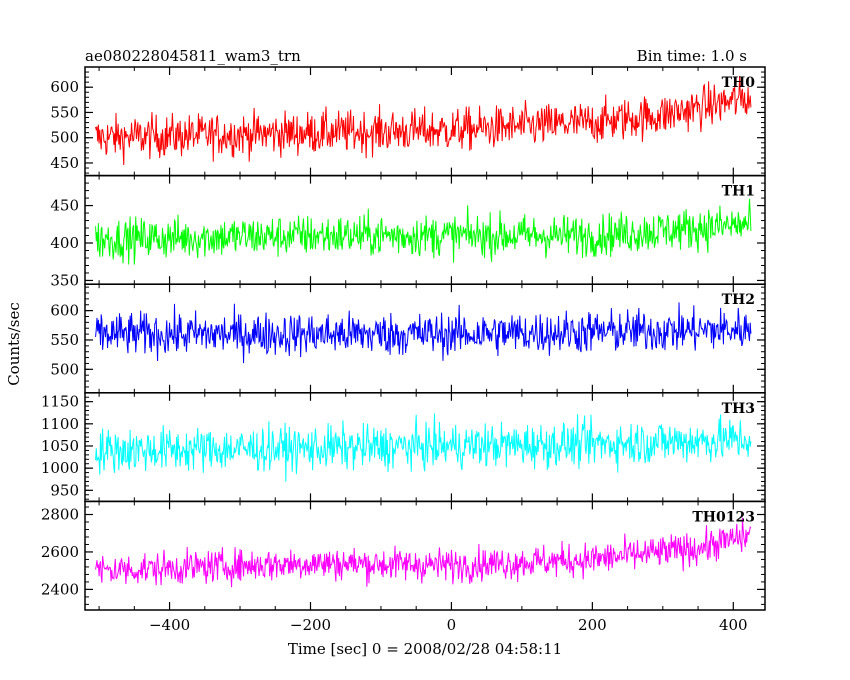 The image size is (850, 680). Describe the element at coordinates (169, 625) in the screenshot. I see `x-tick-label: −400` at that location.